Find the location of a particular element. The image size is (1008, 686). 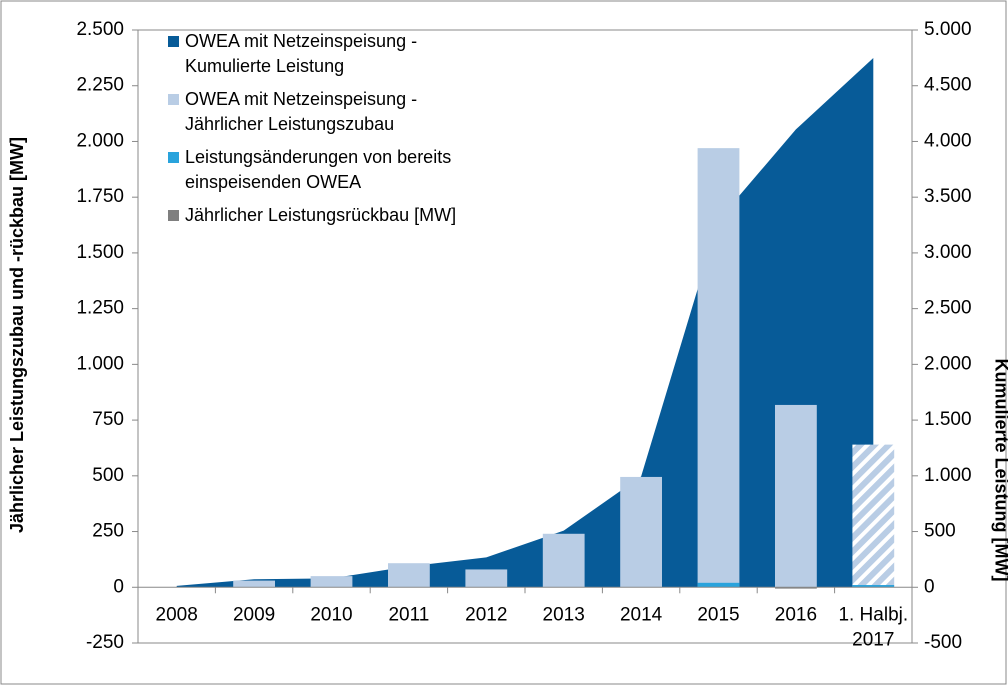

y2-tick-label: 3.000 is located at coordinates (948, 252).